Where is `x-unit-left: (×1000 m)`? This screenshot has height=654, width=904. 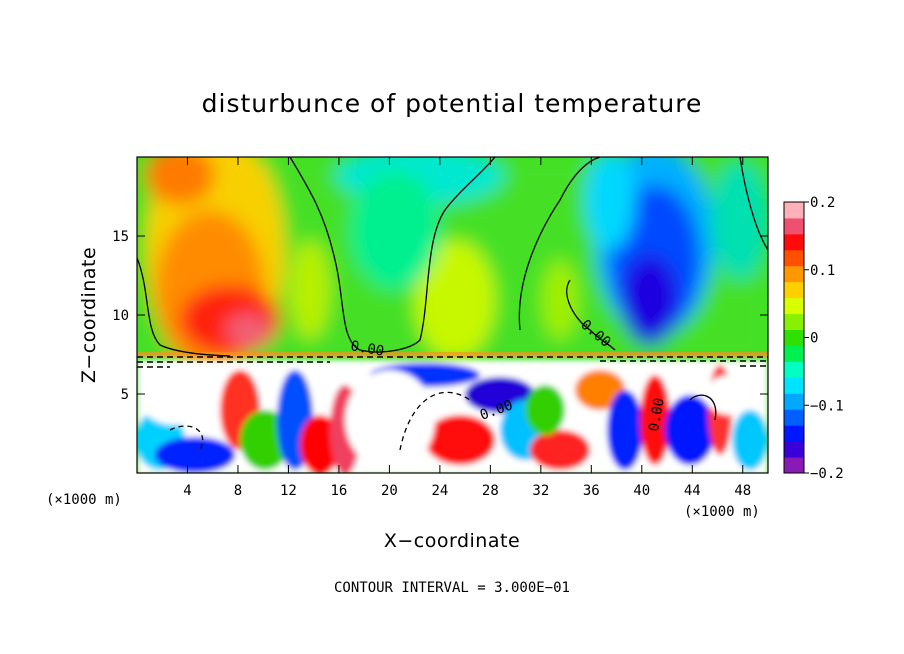 x-unit-left: (×1000 m) is located at coordinates (84, 500).